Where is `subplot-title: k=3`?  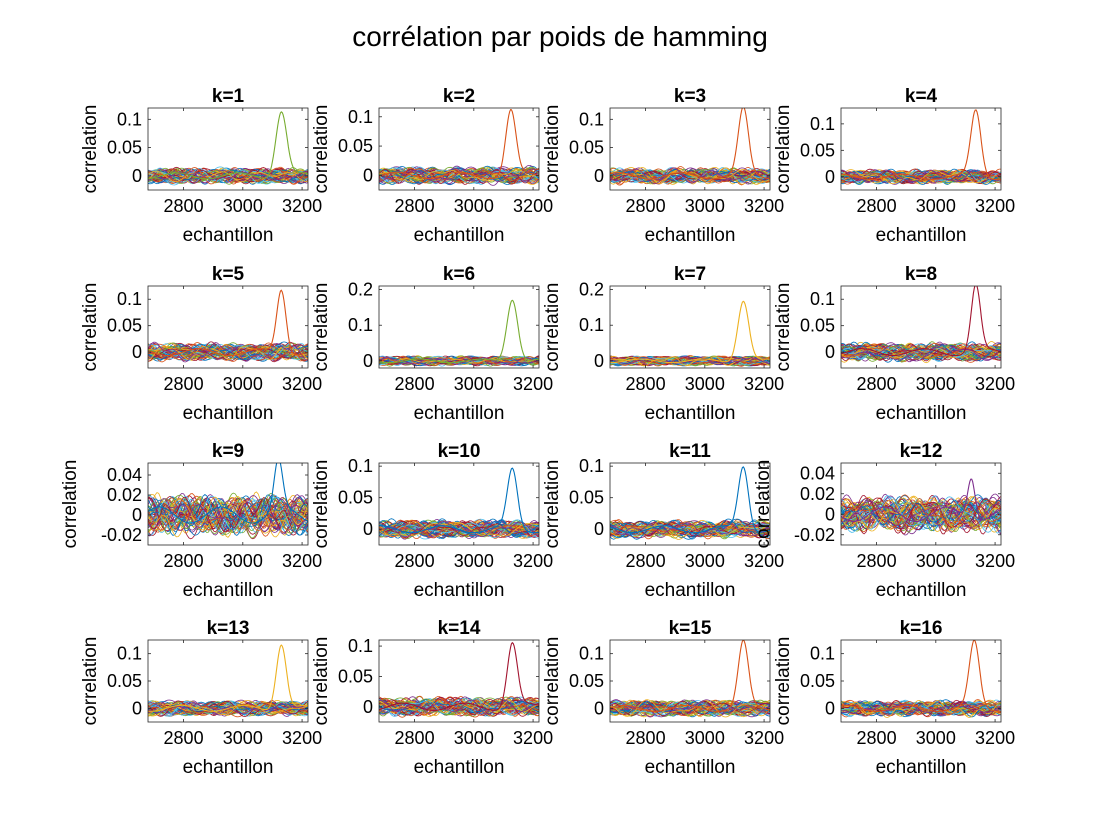 subplot-title: k=3 is located at coordinates (690, 96).